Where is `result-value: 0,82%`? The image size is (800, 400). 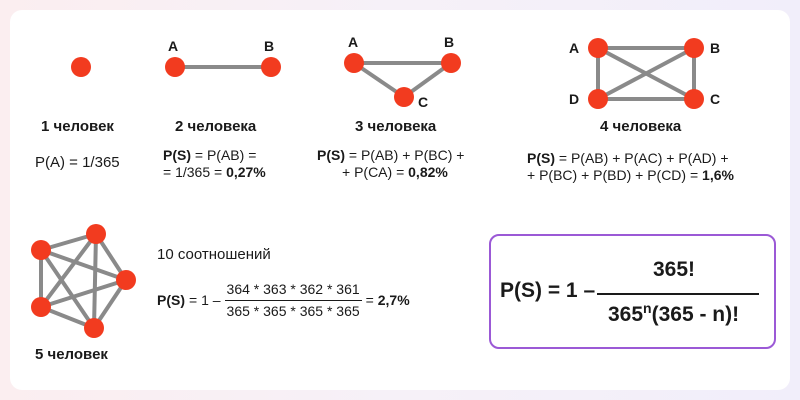
result-value: 0,82% is located at coordinates (428, 172).